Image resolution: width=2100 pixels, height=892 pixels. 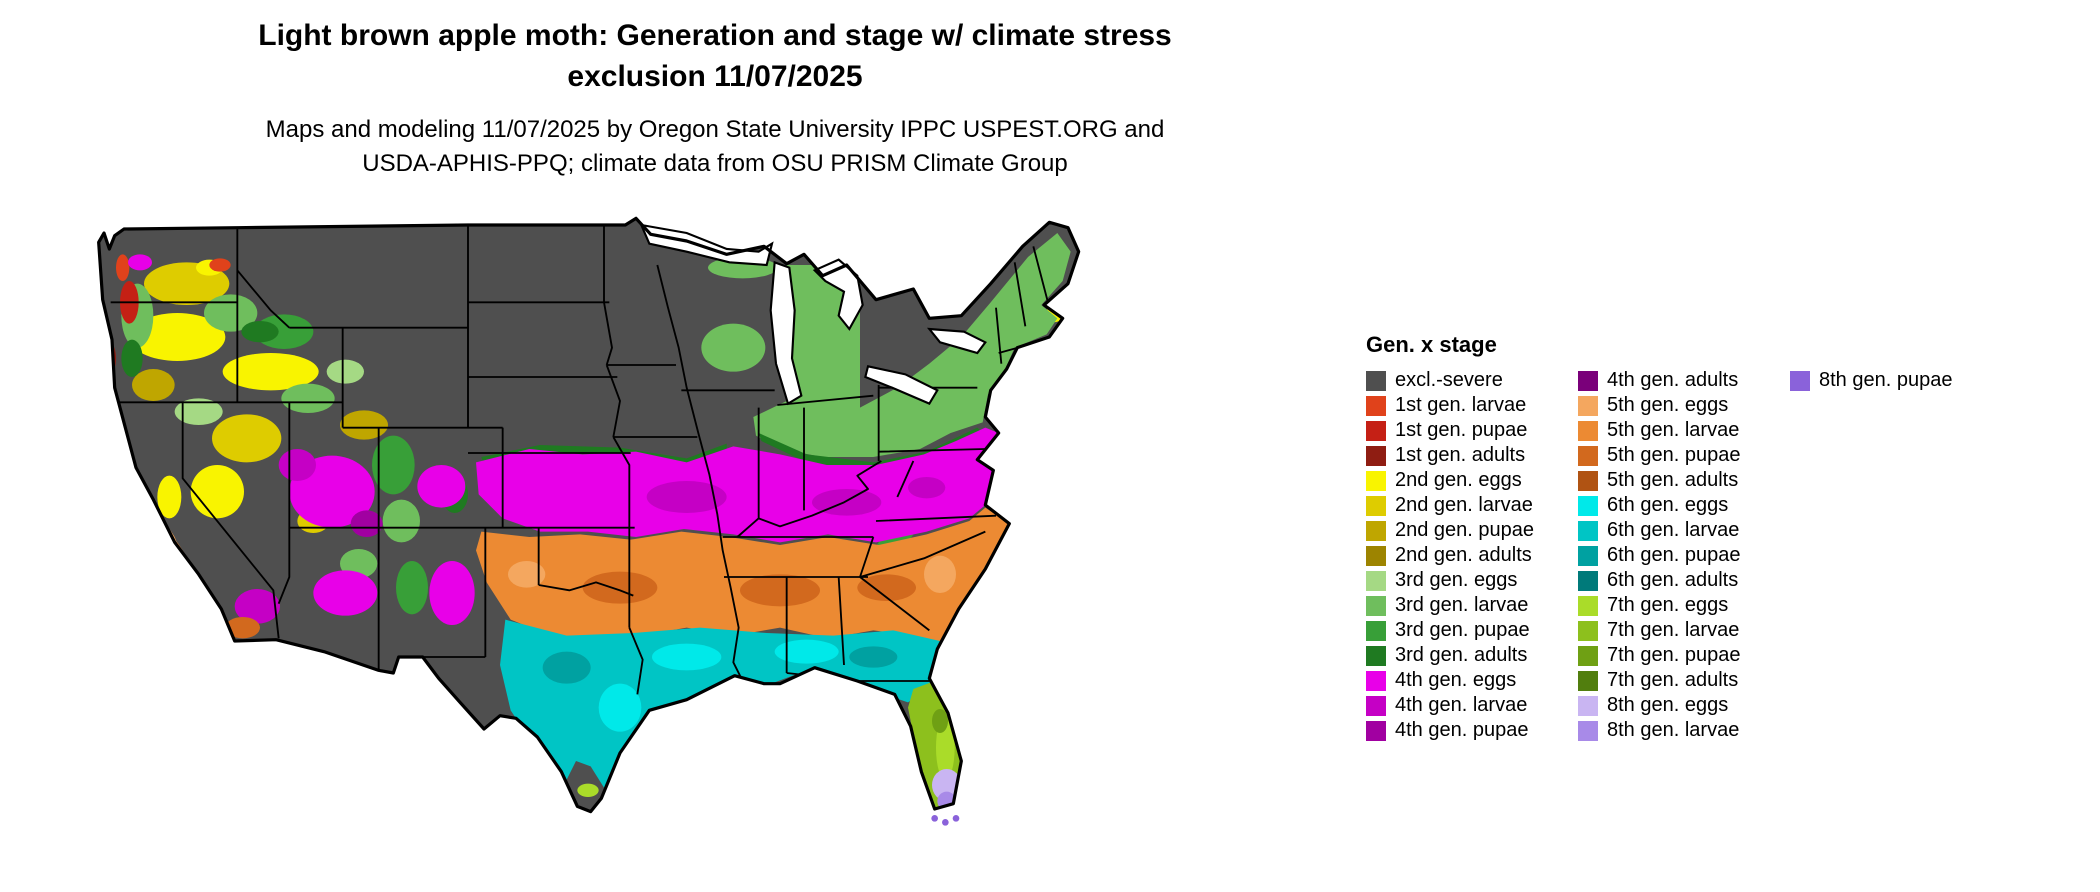 What do you see at coordinates (1461, 655) in the screenshot?
I see `legend-item-label: 3rd gen. adults` at bounding box center [1461, 655].